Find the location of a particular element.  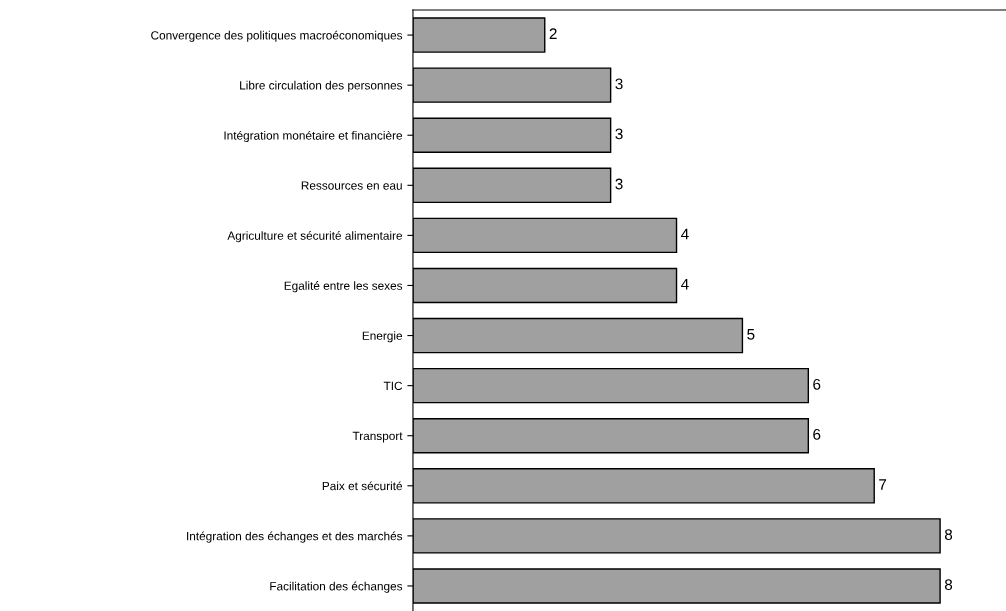

y-tick-label: Convergence des politiques macroéconomiques is located at coordinates (277, 36).